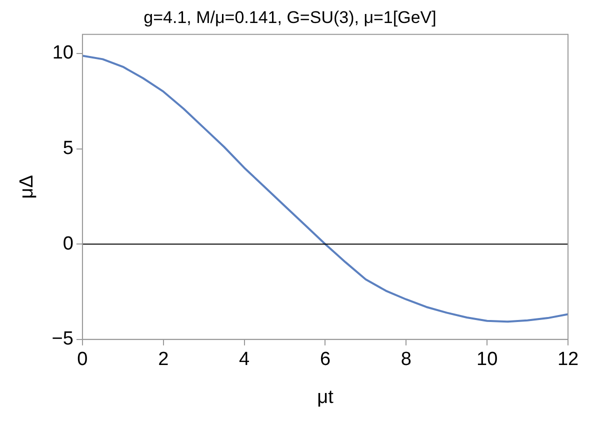 This screenshot has width=590, height=421. I want to click on chart-title: g=4.1, M/μ=0.141, G=SU(3), μ=1[GeV], so click(290, 17).